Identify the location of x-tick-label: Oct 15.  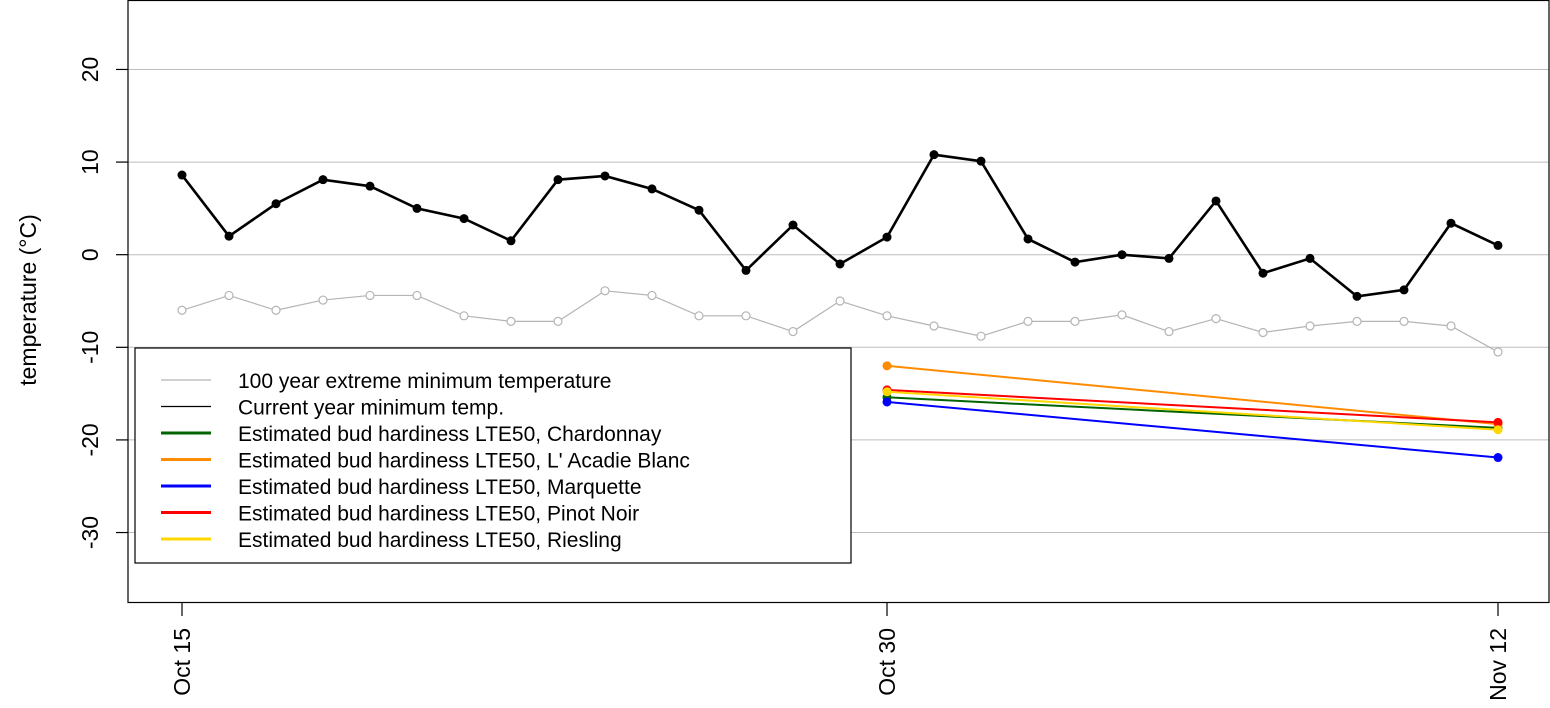
(182, 662).